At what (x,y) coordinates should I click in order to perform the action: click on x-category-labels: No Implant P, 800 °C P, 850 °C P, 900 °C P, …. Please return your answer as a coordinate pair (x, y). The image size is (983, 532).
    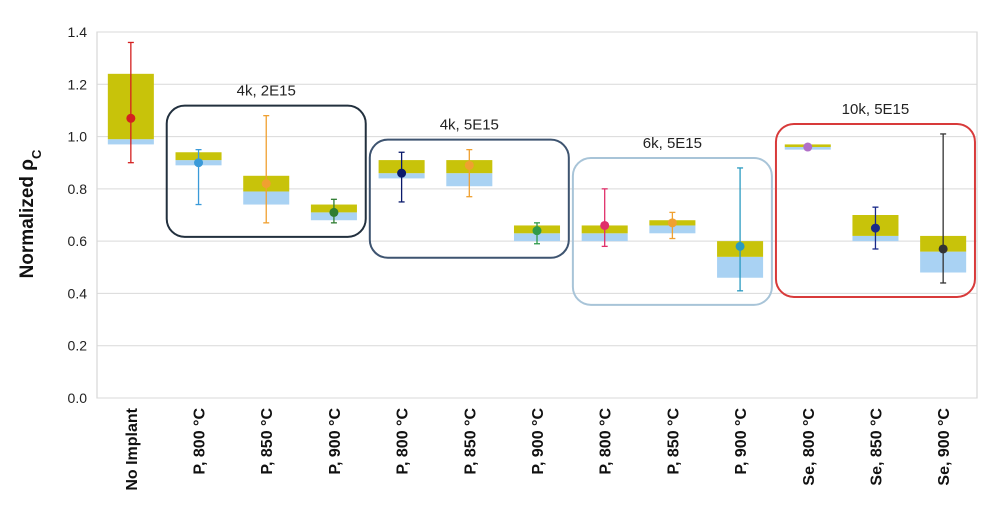
    Looking at the image, I should click on (538, 448).